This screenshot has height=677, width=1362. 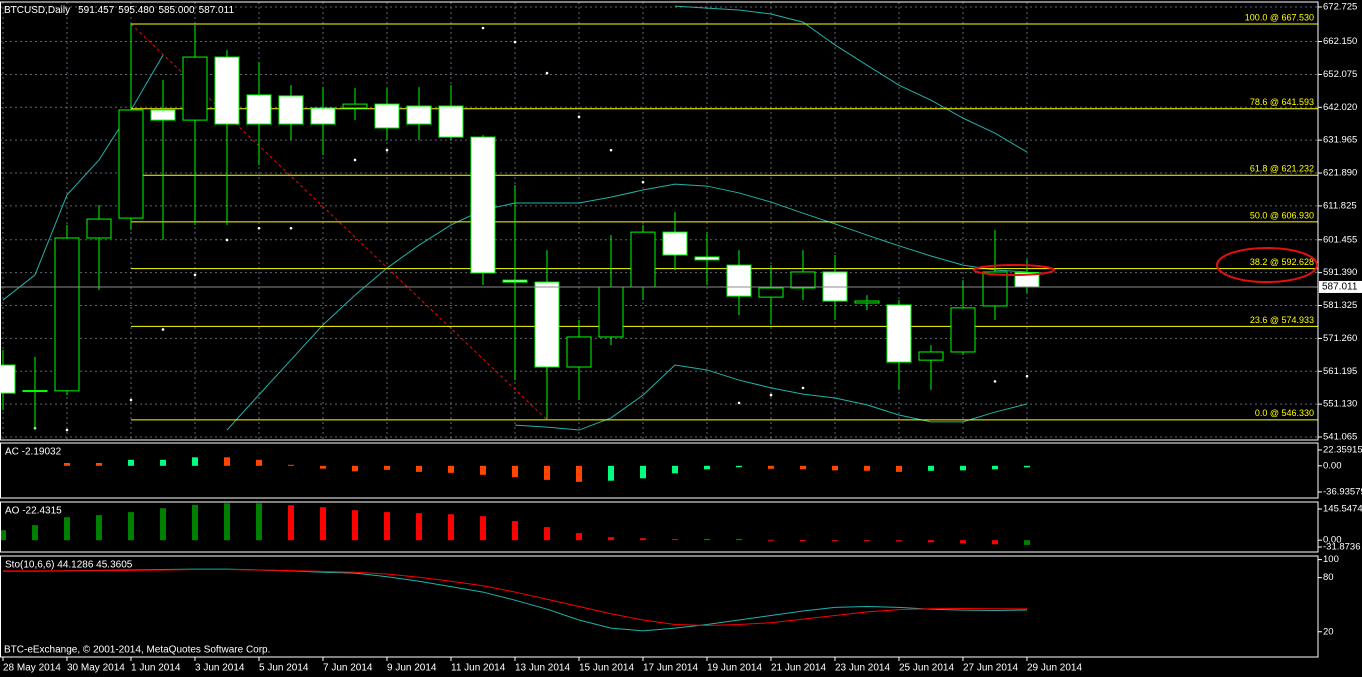 I want to click on quote-open: 591.457, so click(x=96, y=10).